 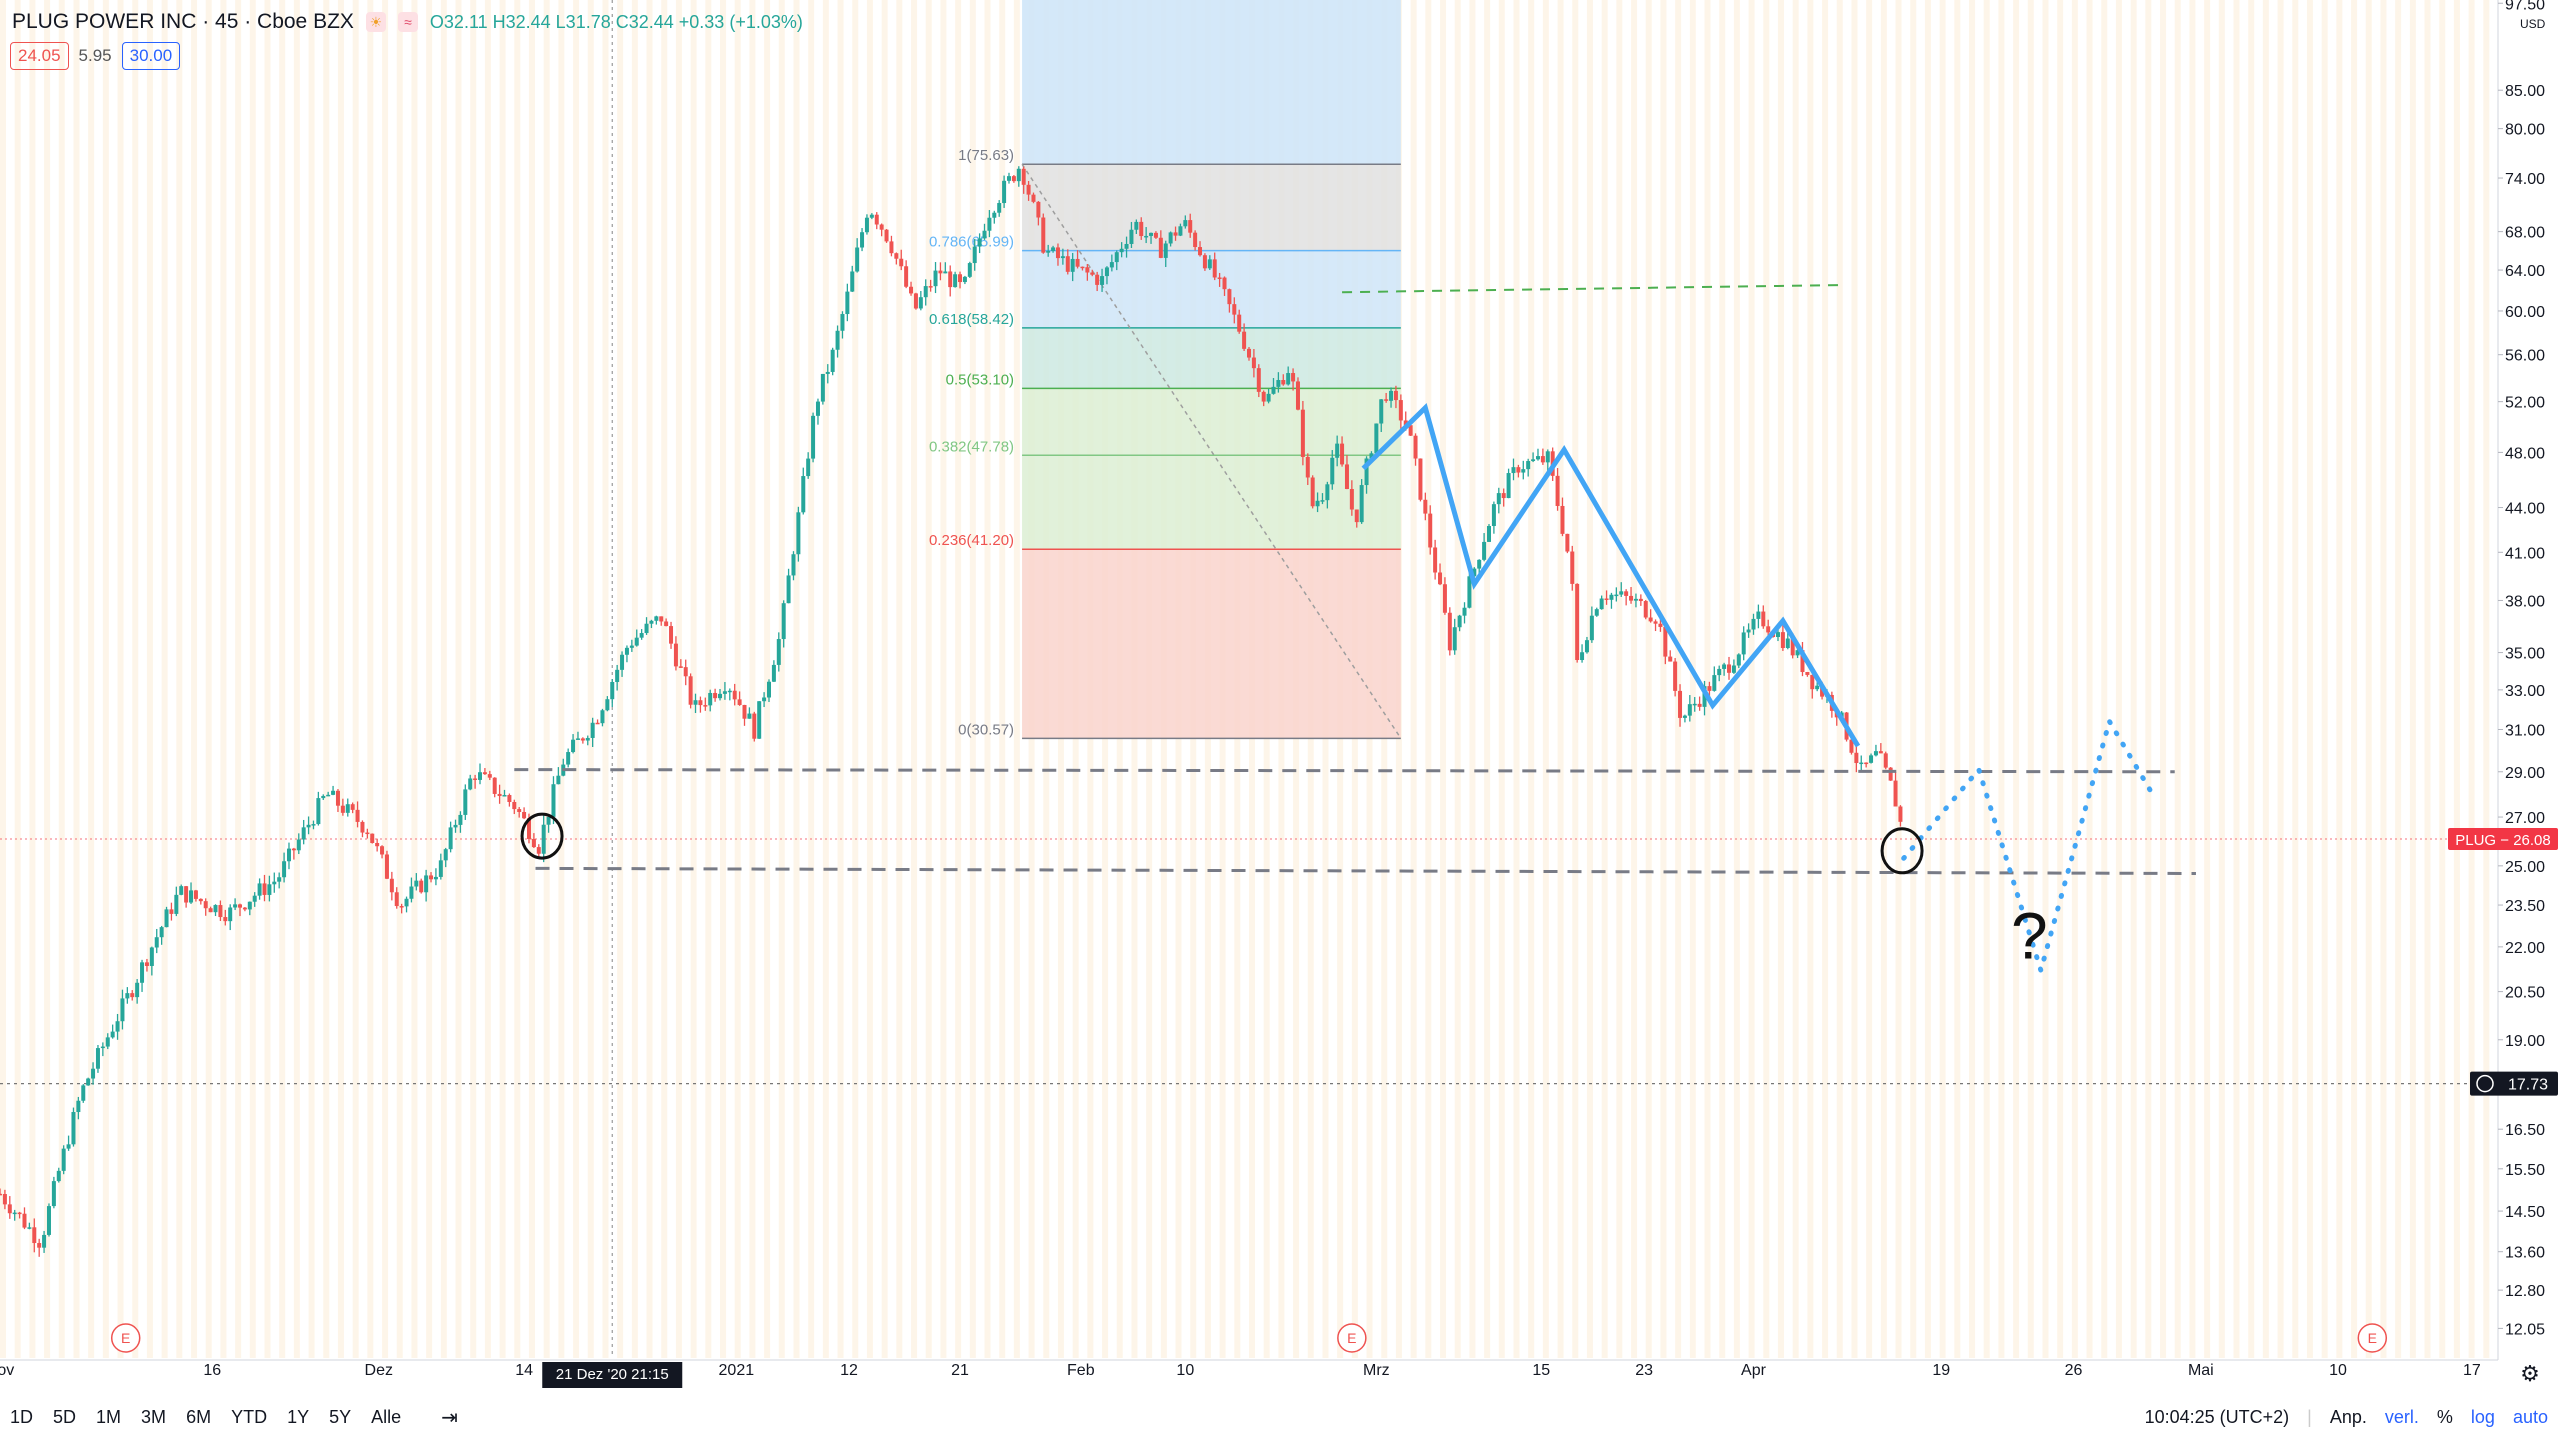 I want to click on range-5y: 5Y, so click(x=340, y=1417).